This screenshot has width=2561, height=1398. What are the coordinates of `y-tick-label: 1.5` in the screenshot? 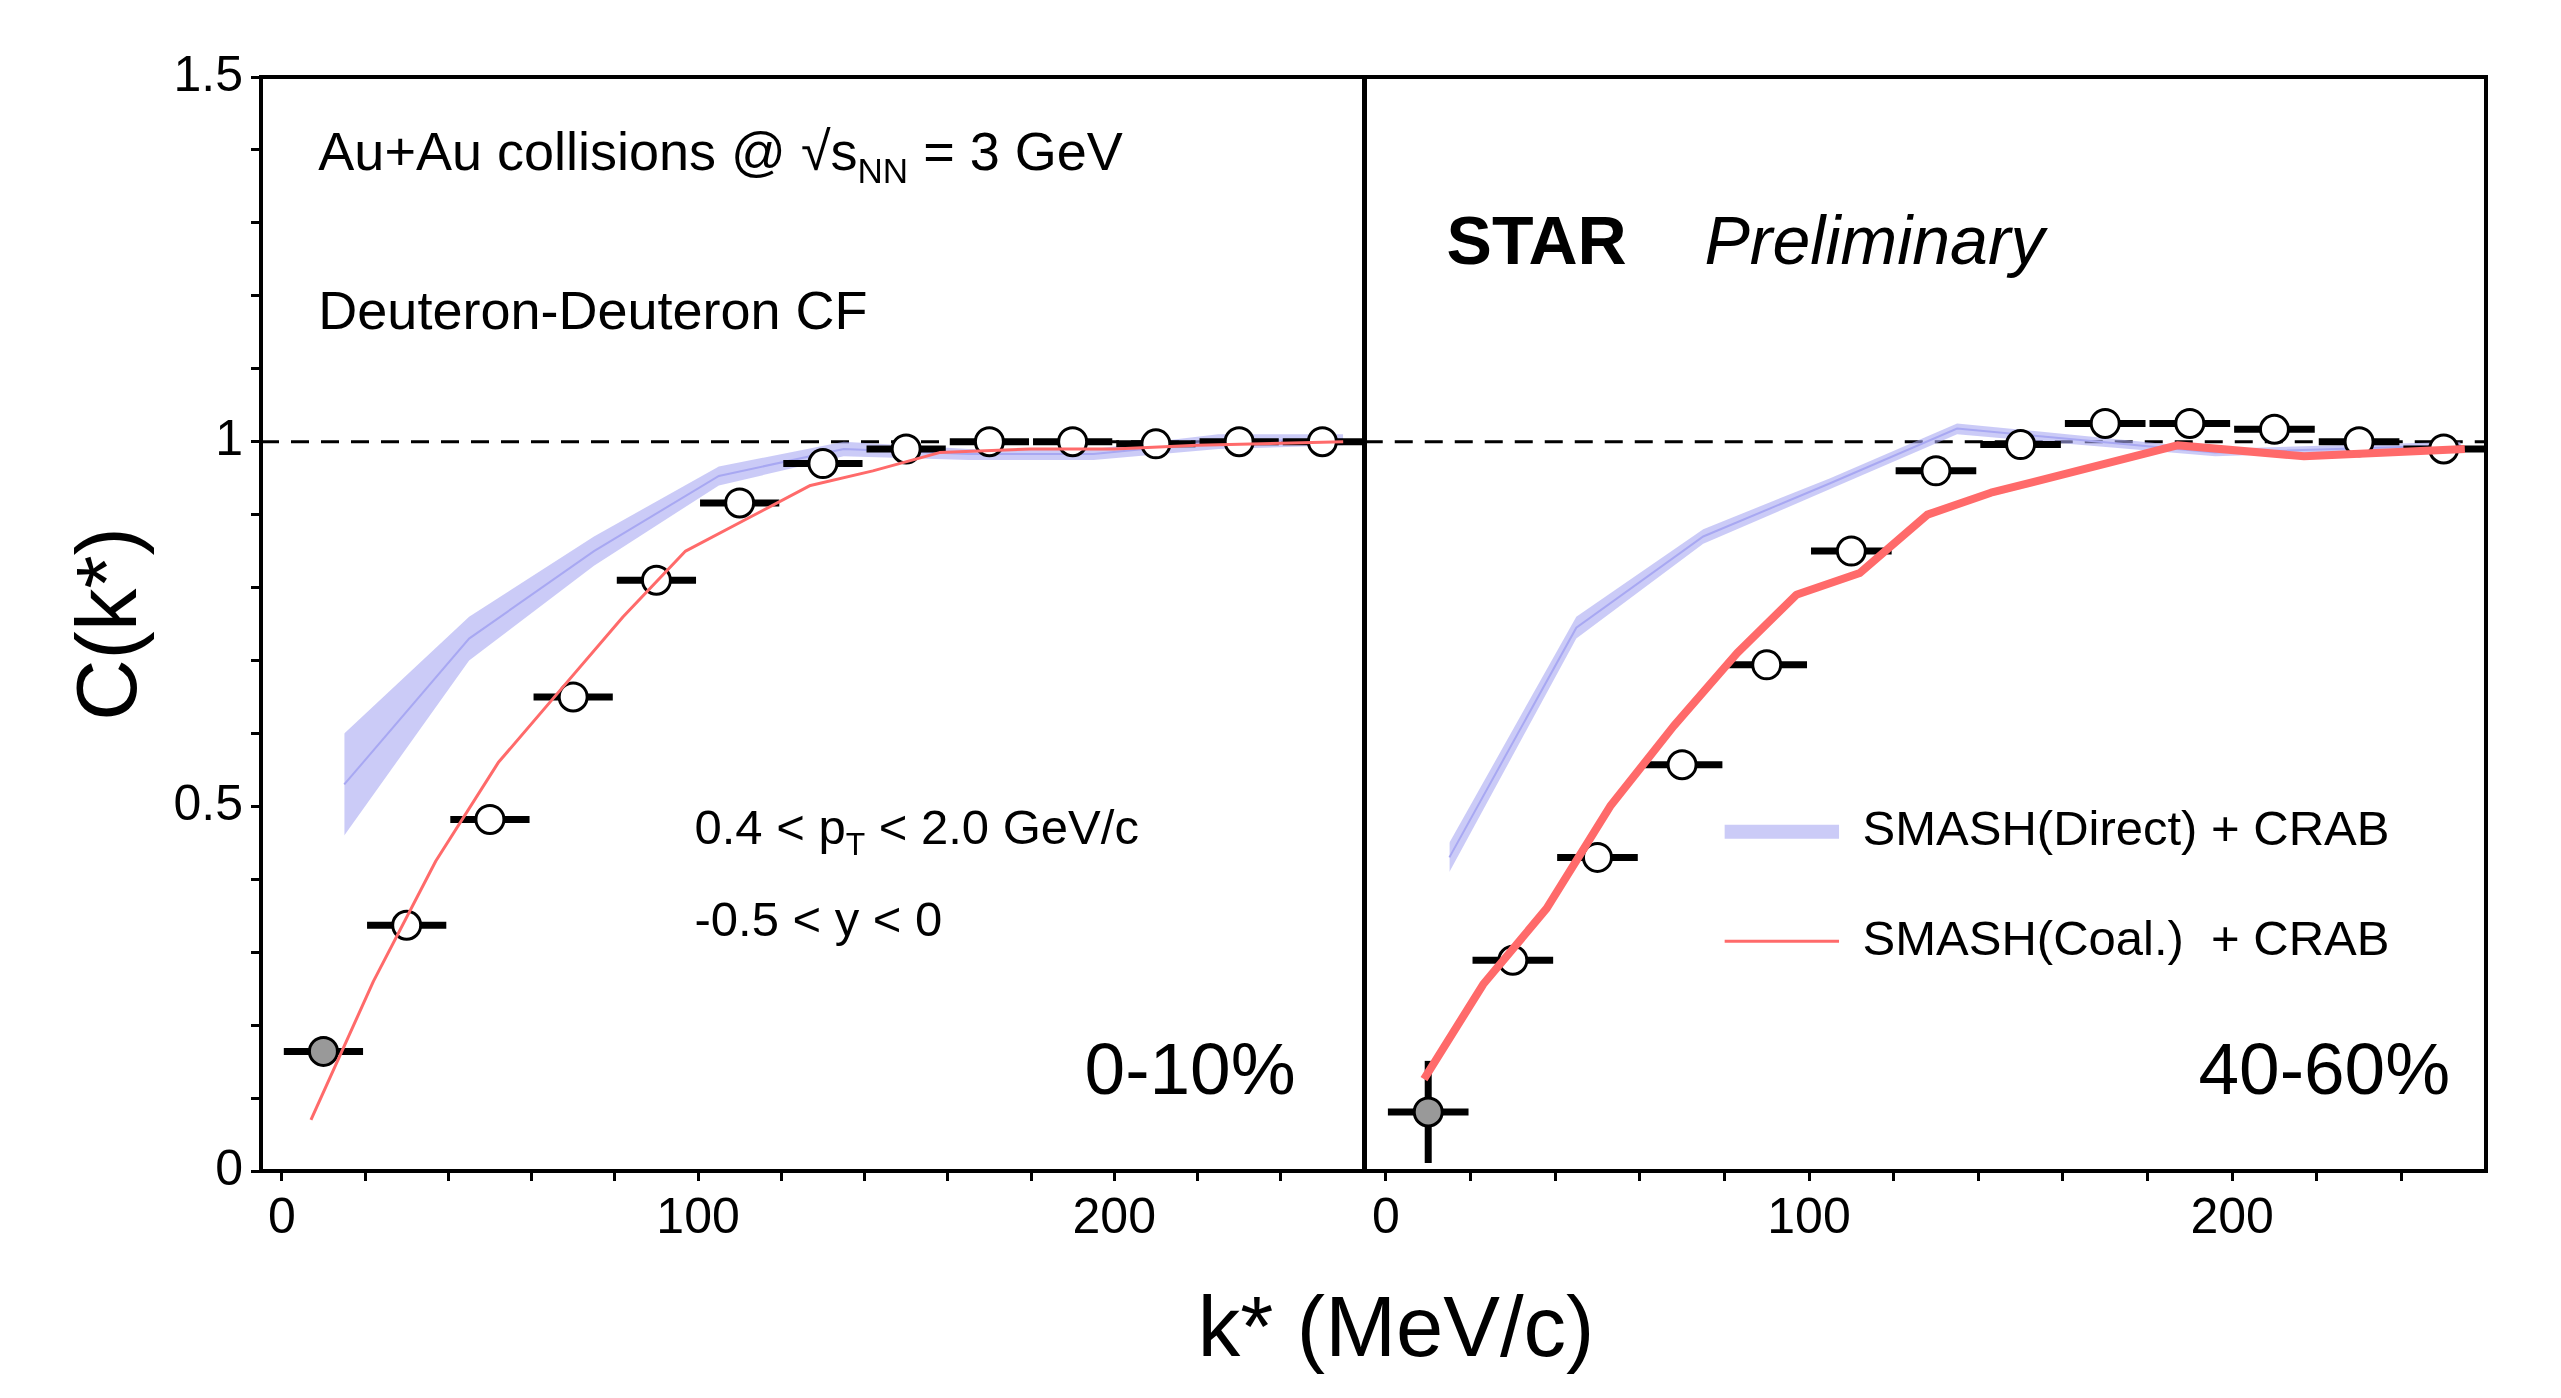 It's located at (208, 73).